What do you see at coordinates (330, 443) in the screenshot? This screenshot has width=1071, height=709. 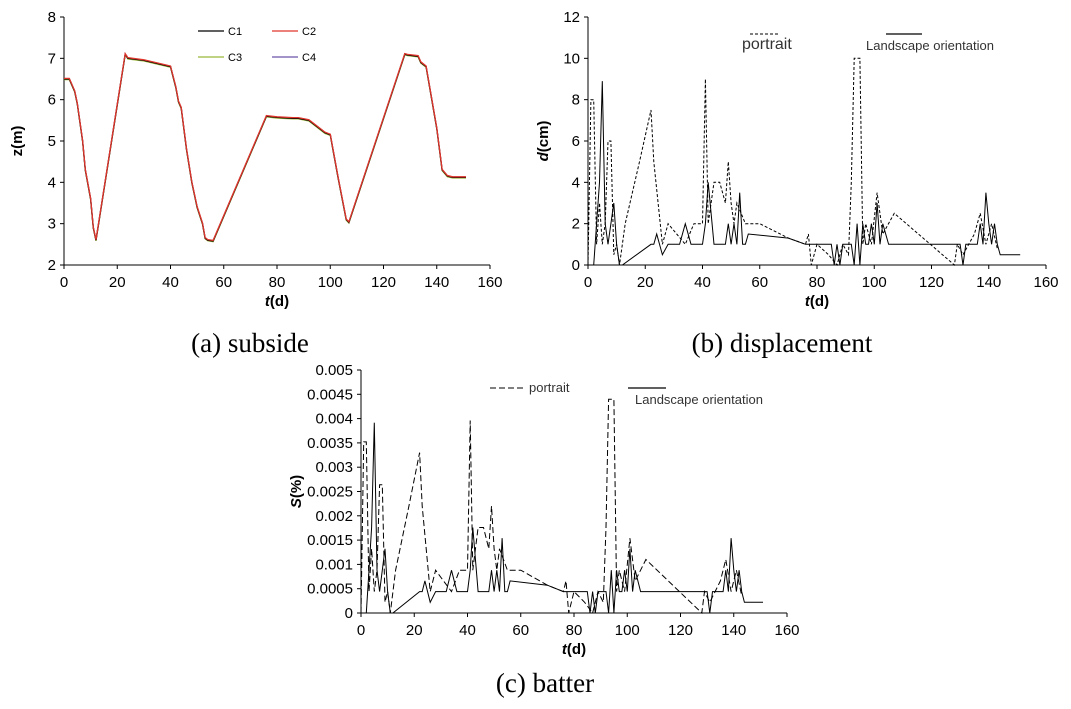 I see `y-tick-label: 0.0035` at bounding box center [330, 443].